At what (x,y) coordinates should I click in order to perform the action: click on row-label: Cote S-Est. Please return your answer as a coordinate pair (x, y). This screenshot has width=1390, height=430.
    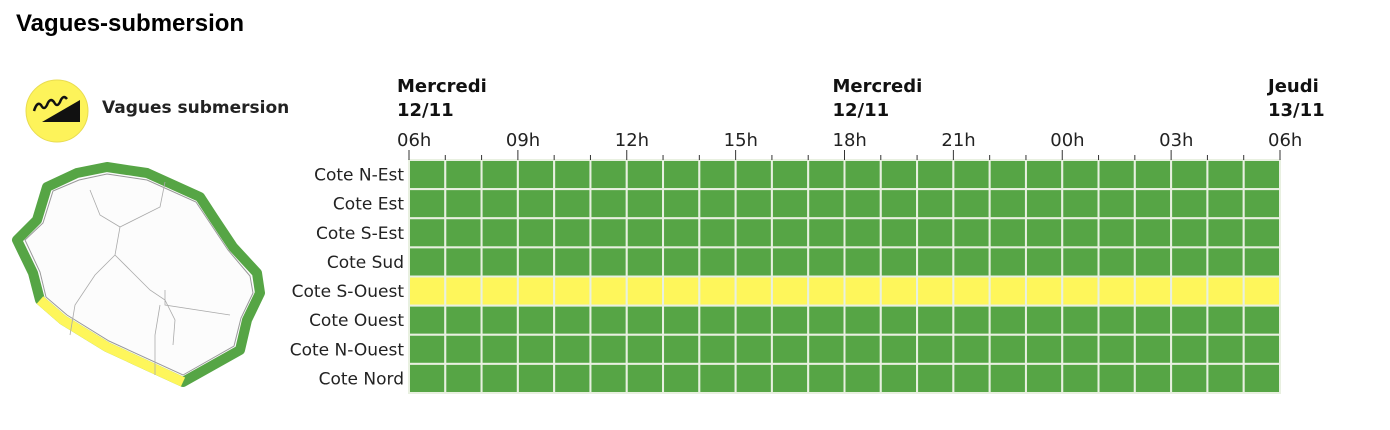
    Looking at the image, I should click on (360, 234).